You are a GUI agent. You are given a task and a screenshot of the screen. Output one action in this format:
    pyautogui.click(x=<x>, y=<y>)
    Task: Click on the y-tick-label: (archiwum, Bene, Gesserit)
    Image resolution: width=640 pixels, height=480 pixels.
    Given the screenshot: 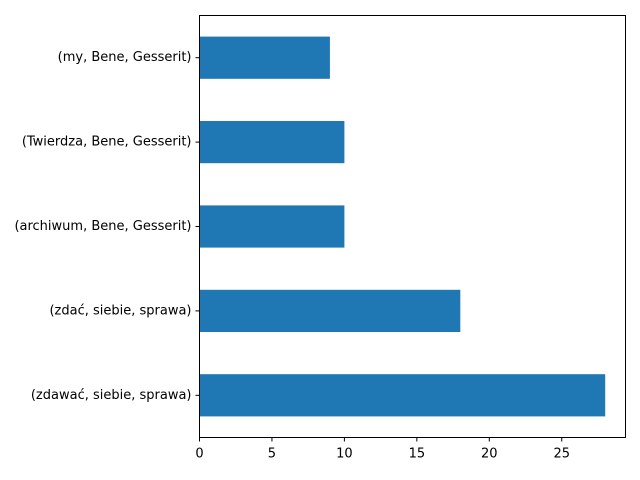 What is the action you would take?
    pyautogui.click(x=102, y=226)
    